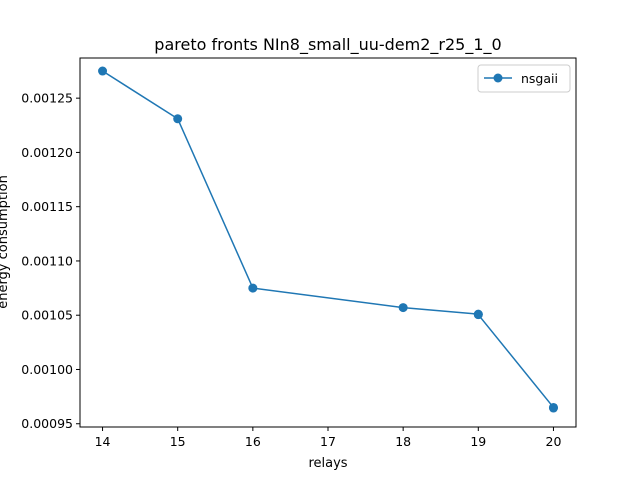  What do you see at coordinates (47, 369) in the screenshot?
I see `y-tick-label: 0.00100` at bounding box center [47, 369].